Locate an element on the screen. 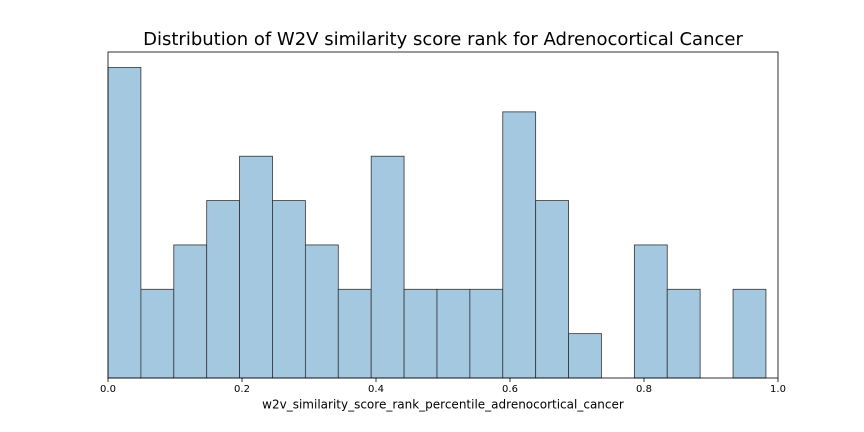 This screenshot has width=864, height=432. x-tick-label: 0.8 is located at coordinates (644, 389).